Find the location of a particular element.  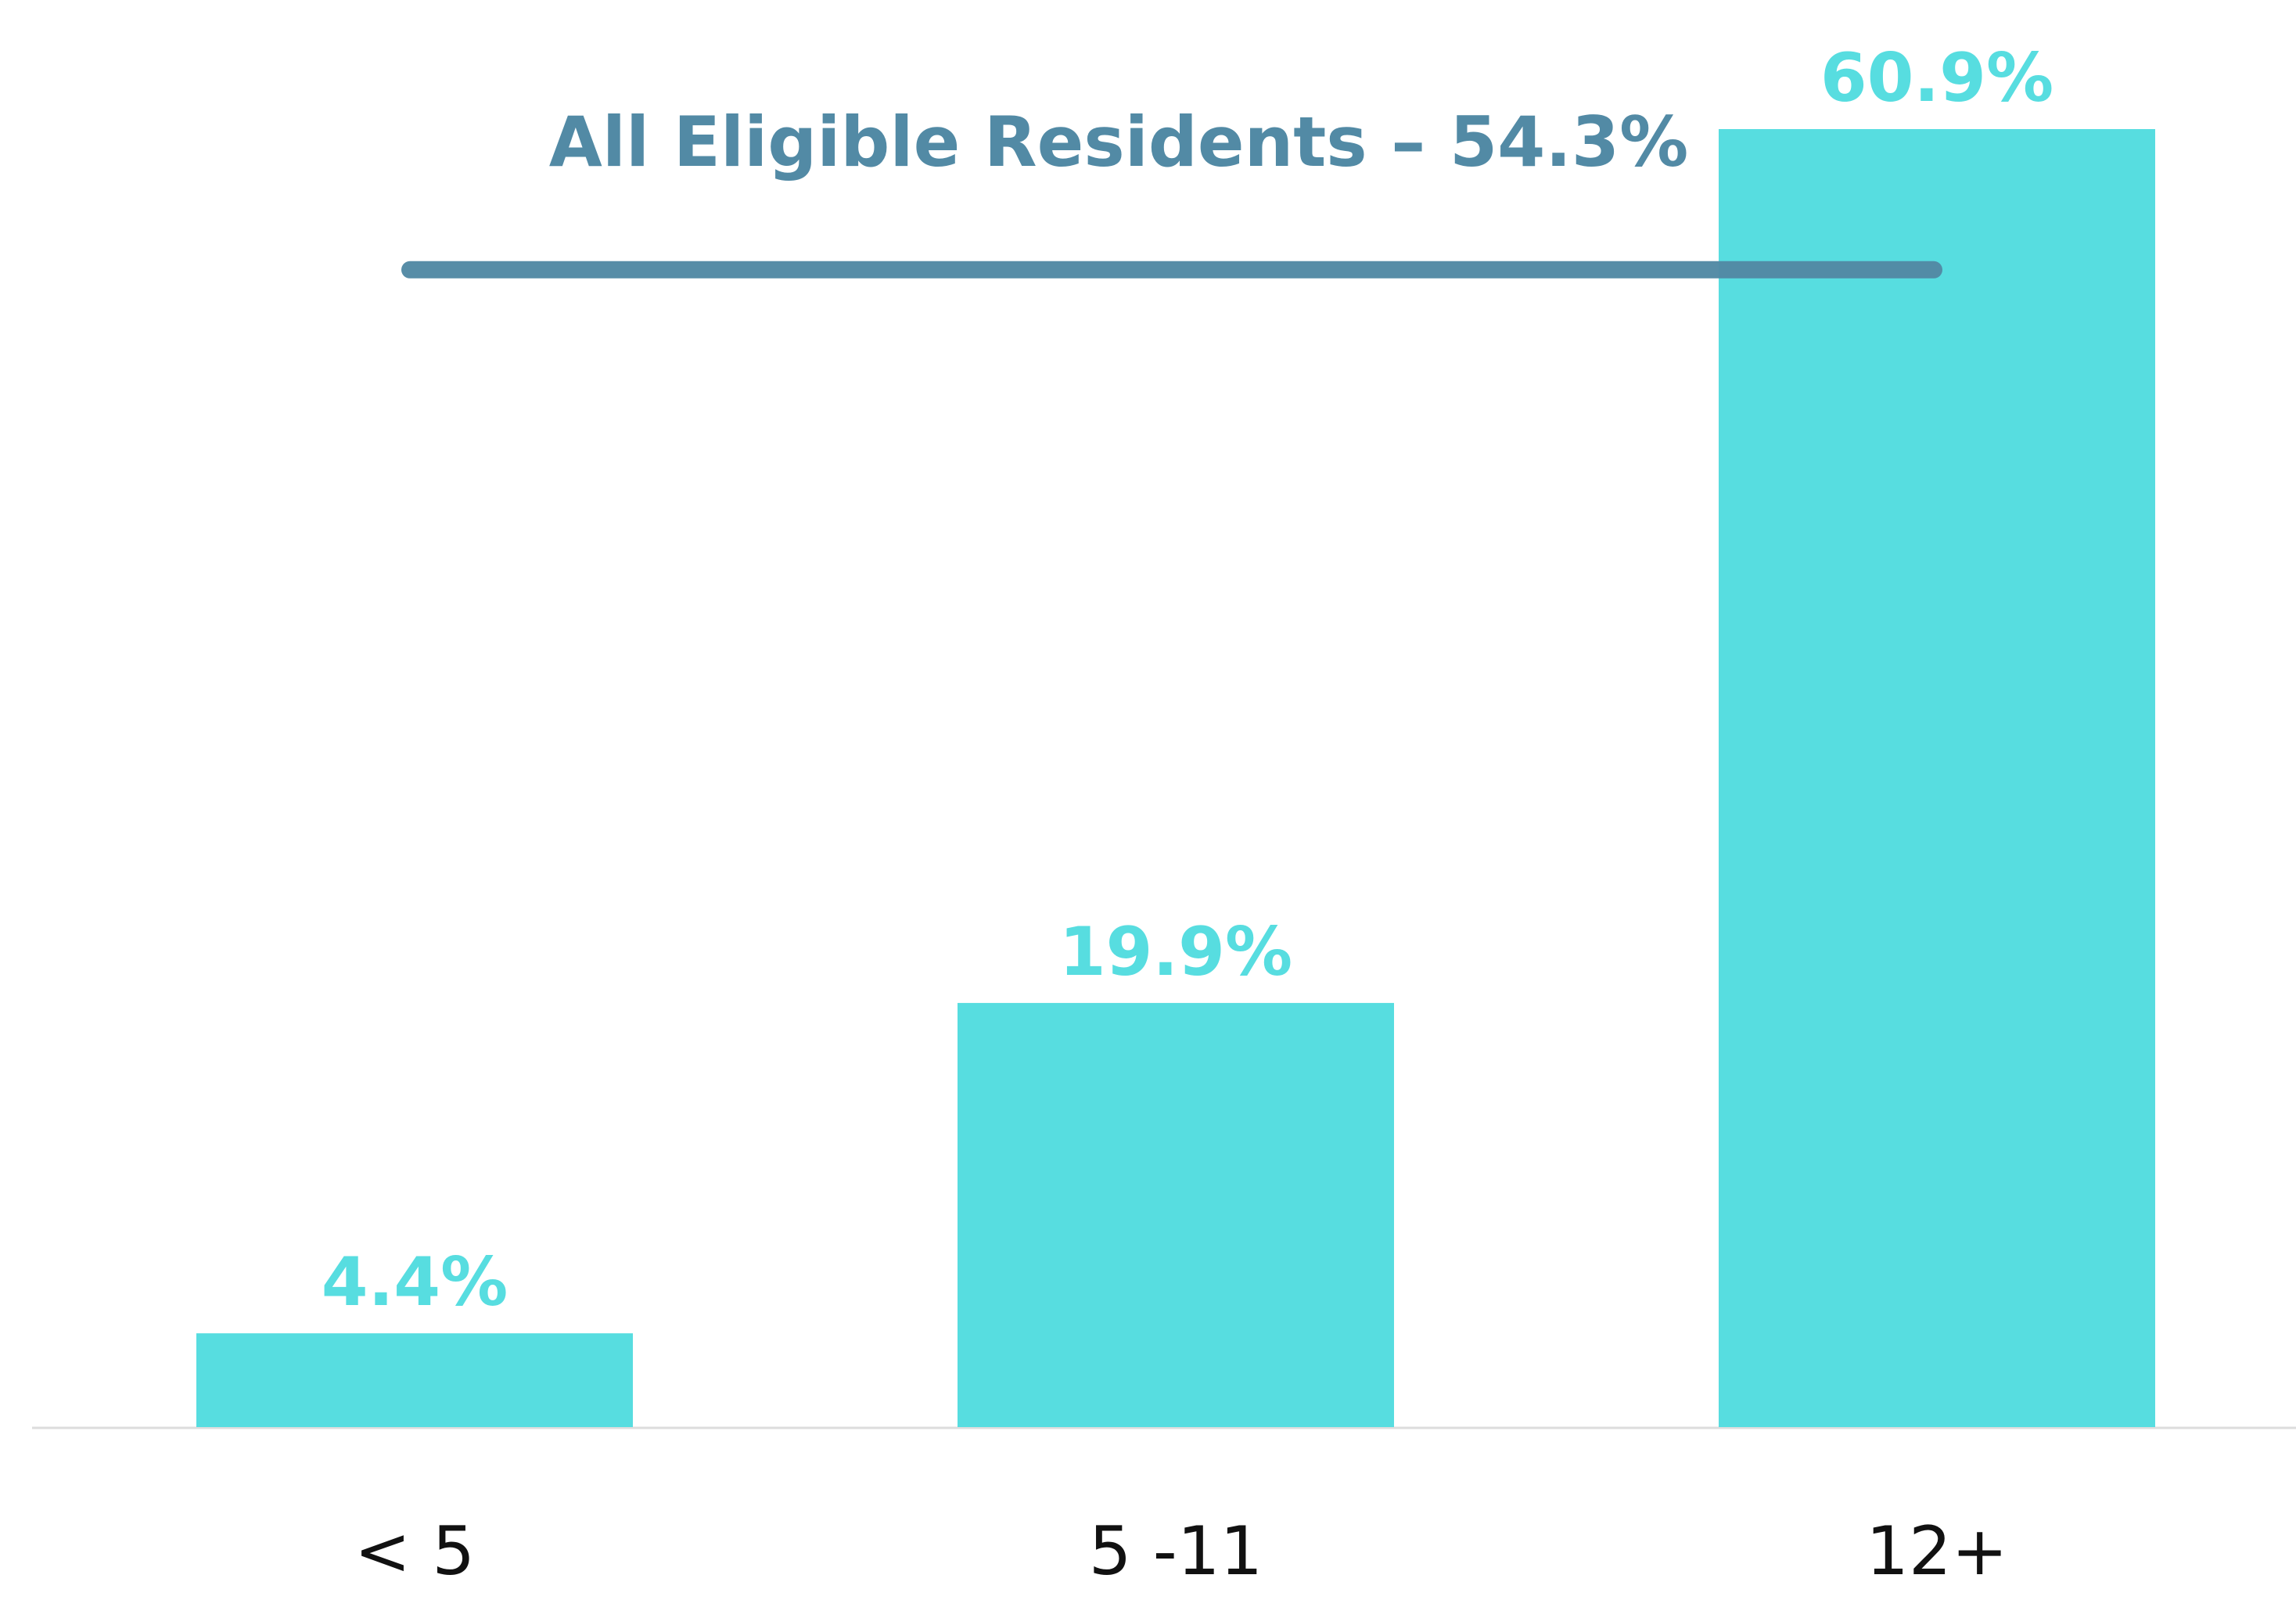

value-label: 4.4% is located at coordinates (415, 1282).